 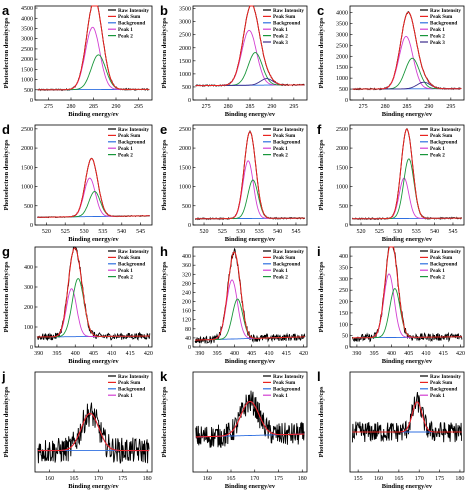 What do you see at coordinates (186, 321) in the screenshot?
I see `y-tick-label: 120` at bounding box center [186, 321].